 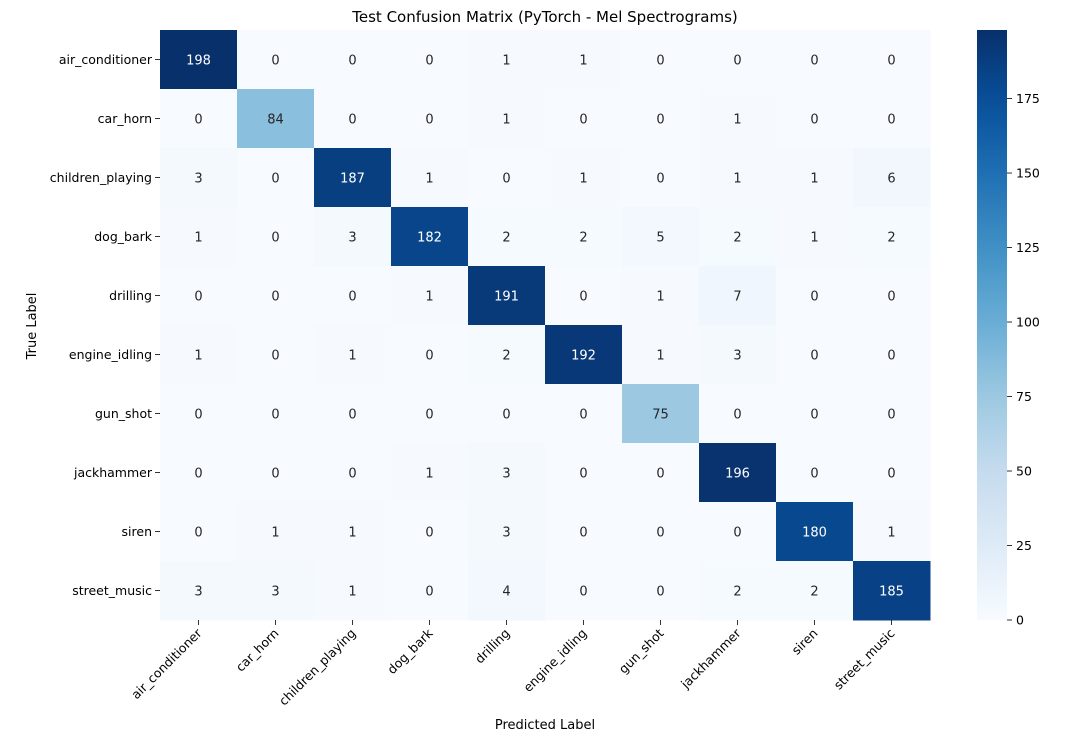 I want to click on cell-value-label: 196, so click(x=737, y=474).